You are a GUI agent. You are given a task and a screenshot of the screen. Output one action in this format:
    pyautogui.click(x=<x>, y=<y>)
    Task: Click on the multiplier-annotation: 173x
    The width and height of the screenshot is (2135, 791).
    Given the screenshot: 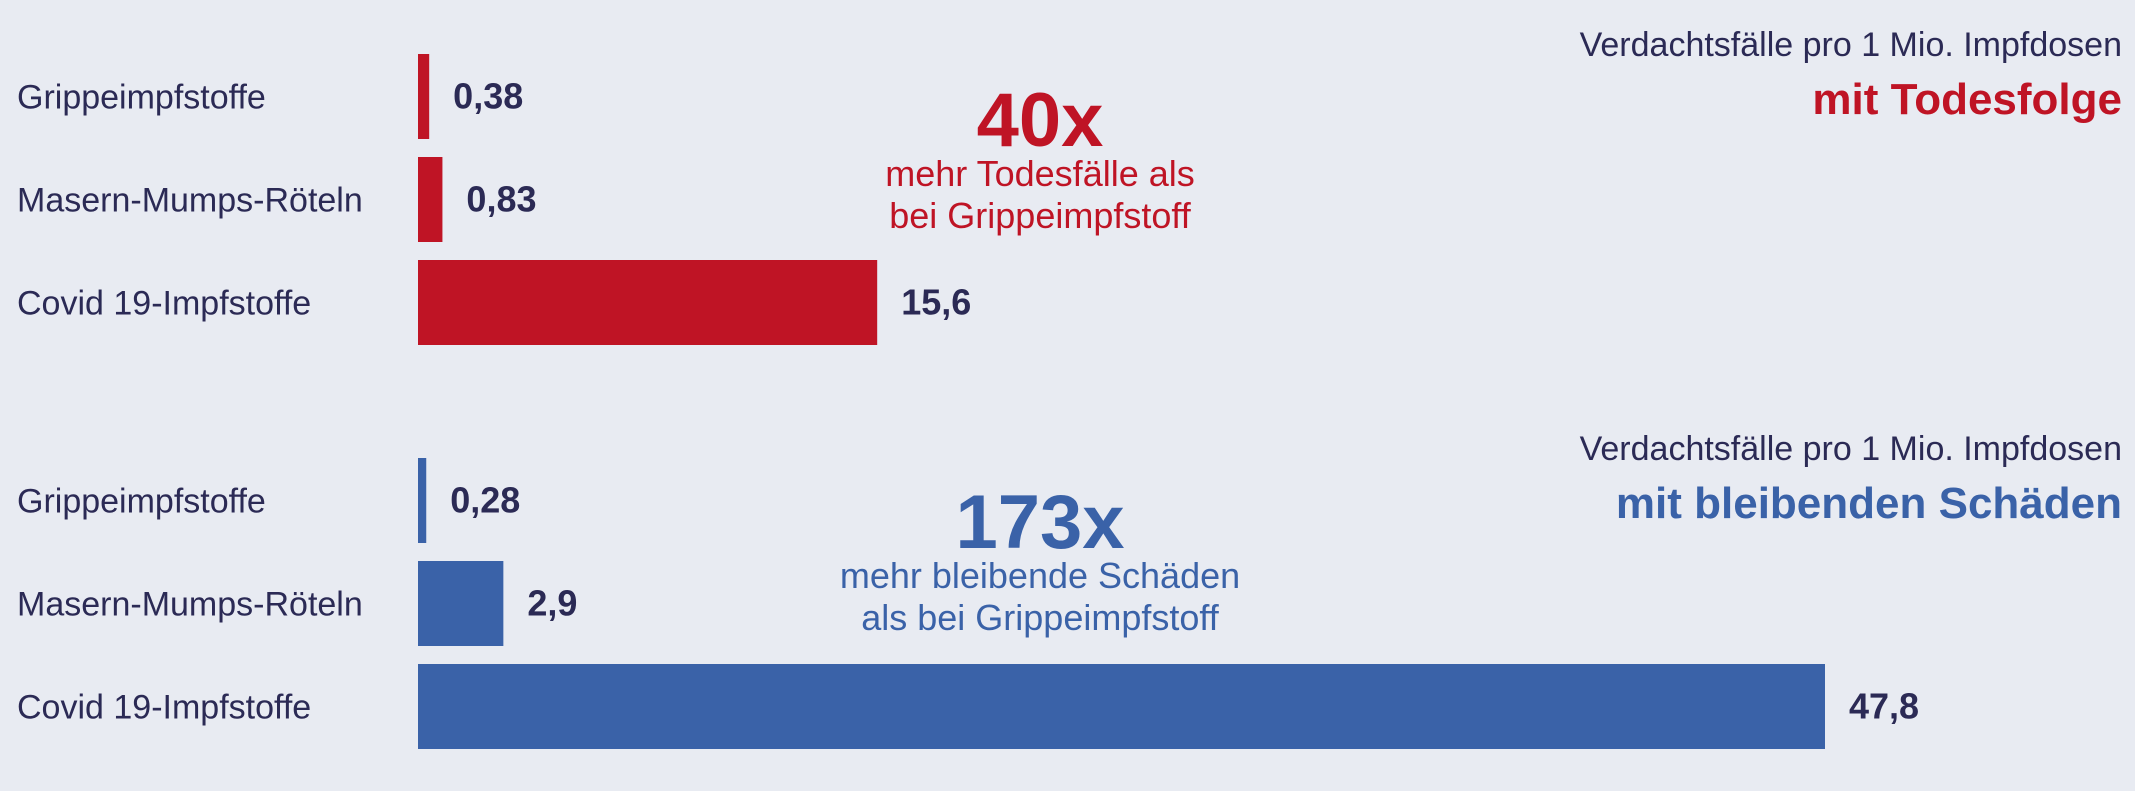 What is the action you would take?
    pyautogui.click(x=1039, y=522)
    